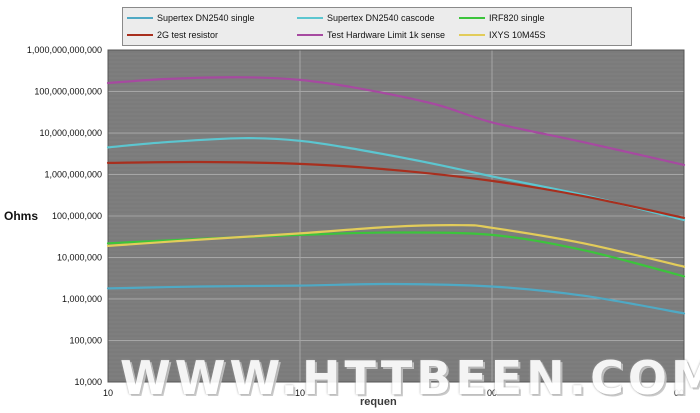  Describe the element at coordinates (82, 299) in the screenshot. I see `y-tick-label: 1,000,000` at that location.